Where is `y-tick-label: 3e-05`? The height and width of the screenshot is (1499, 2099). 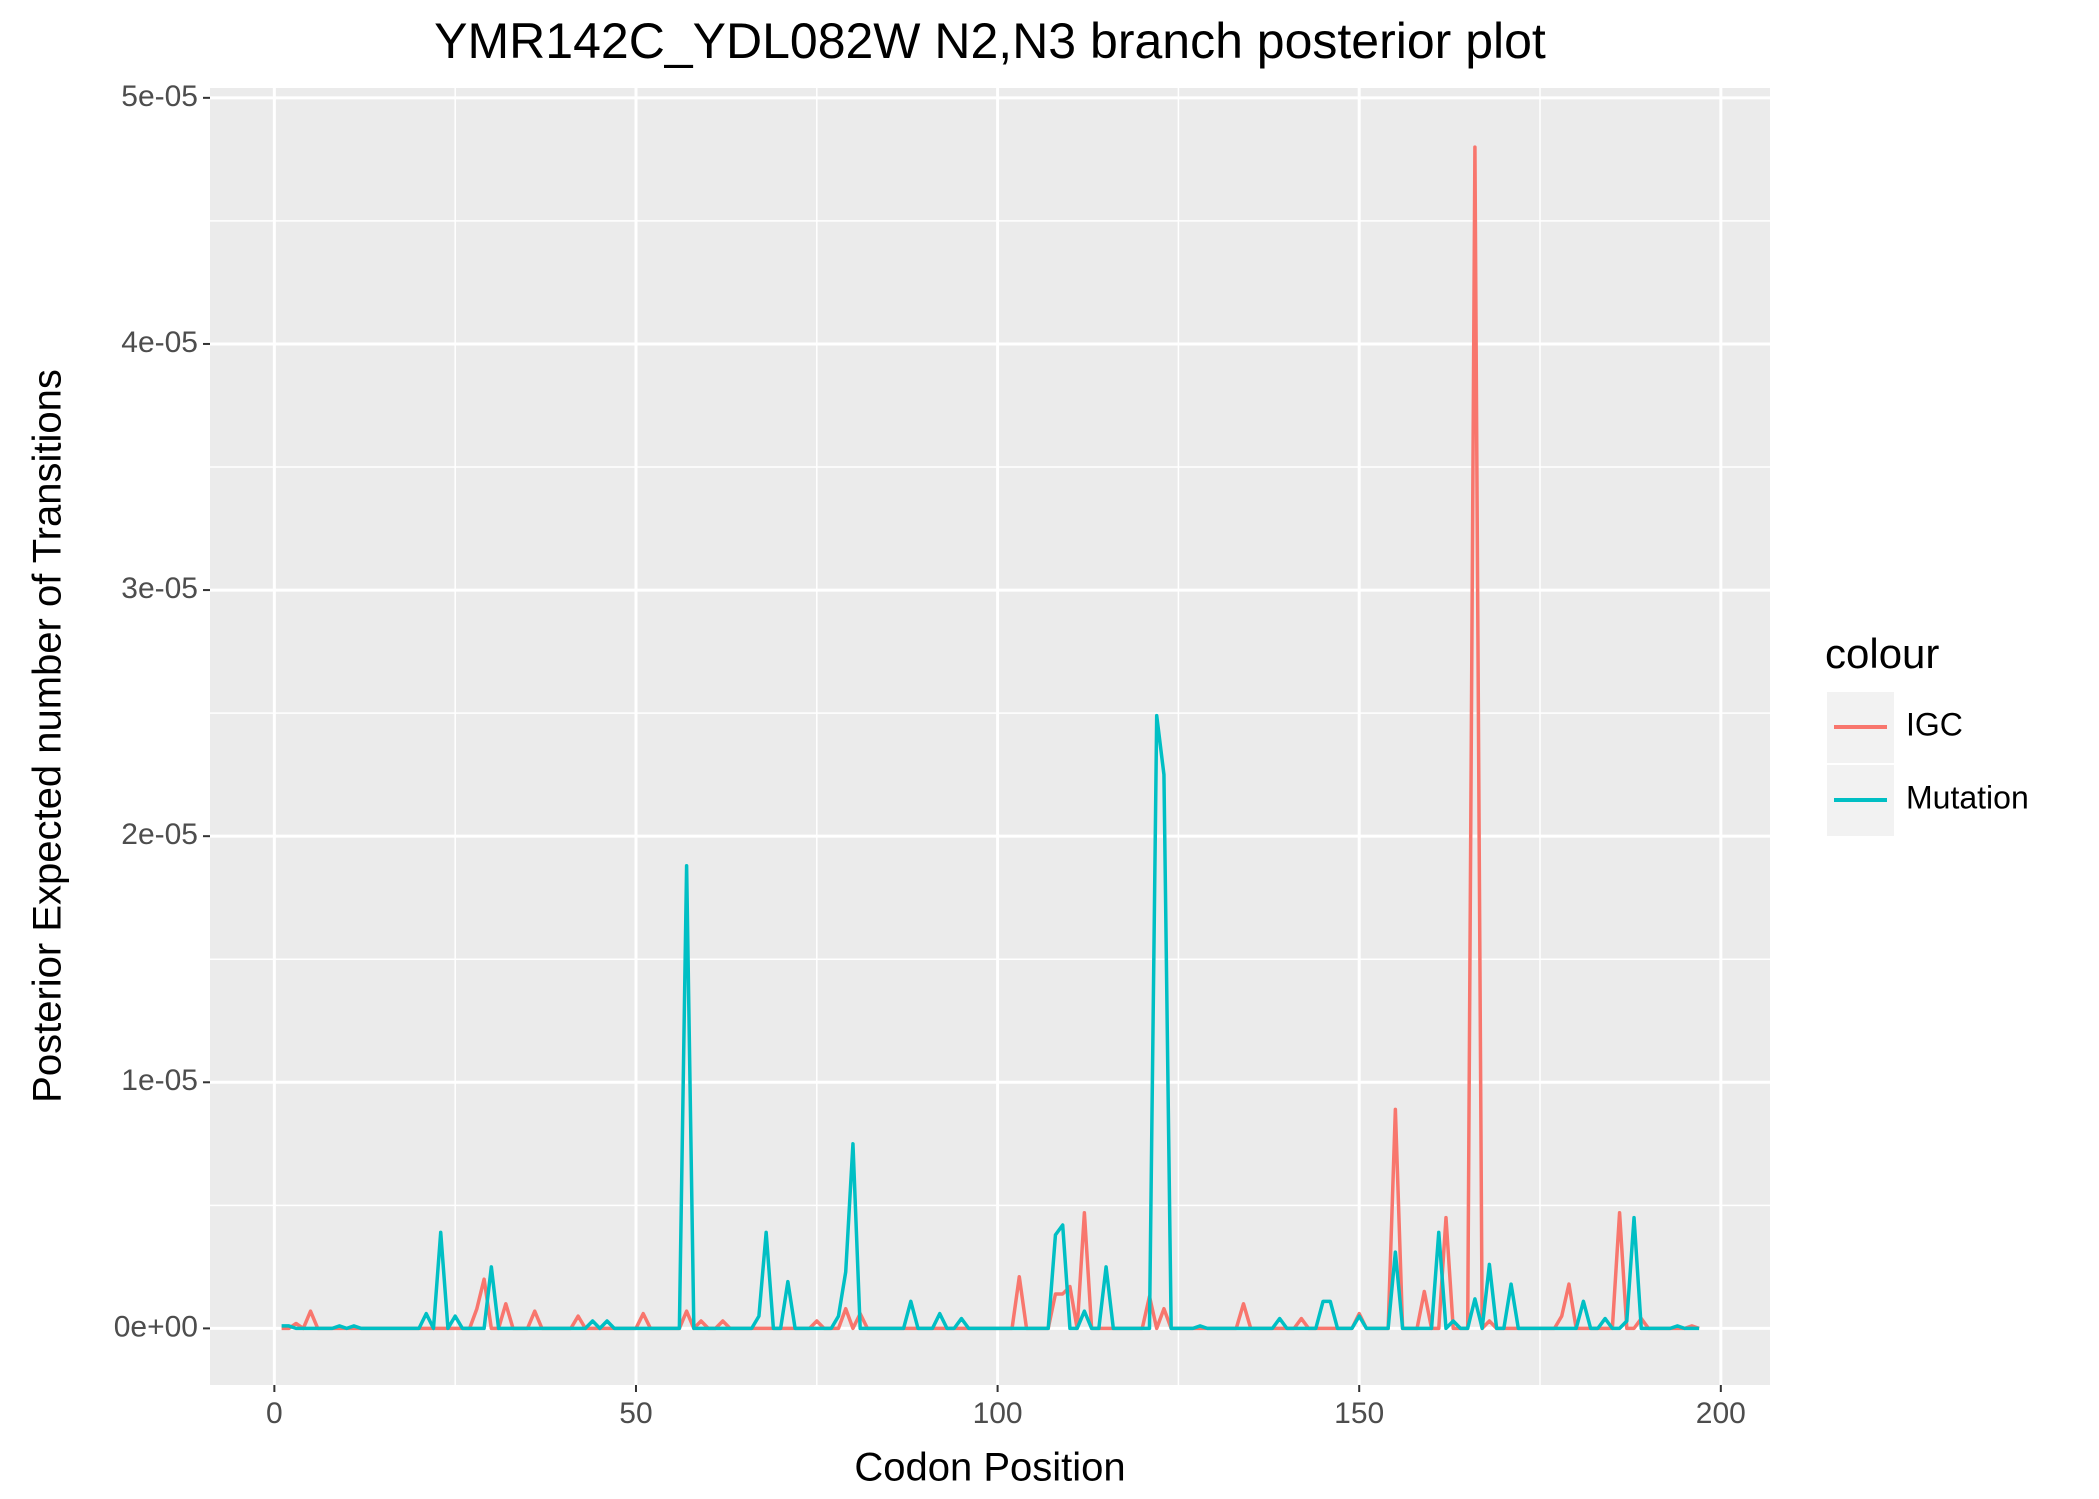
y-tick-label: 3e-05 is located at coordinates (159, 588).